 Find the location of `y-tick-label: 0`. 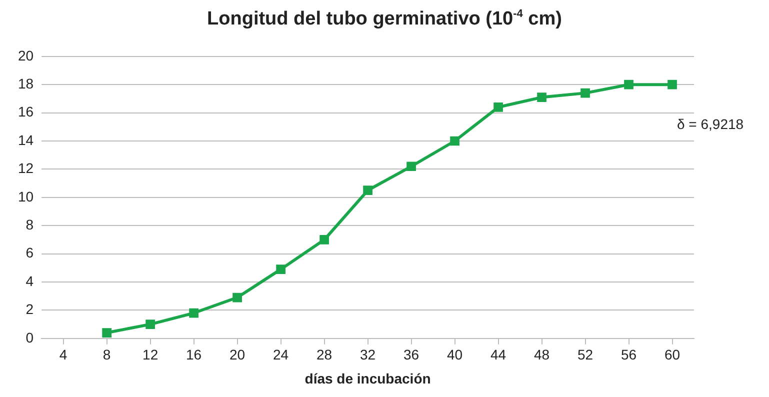

y-tick-label: 0 is located at coordinates (30, 337).